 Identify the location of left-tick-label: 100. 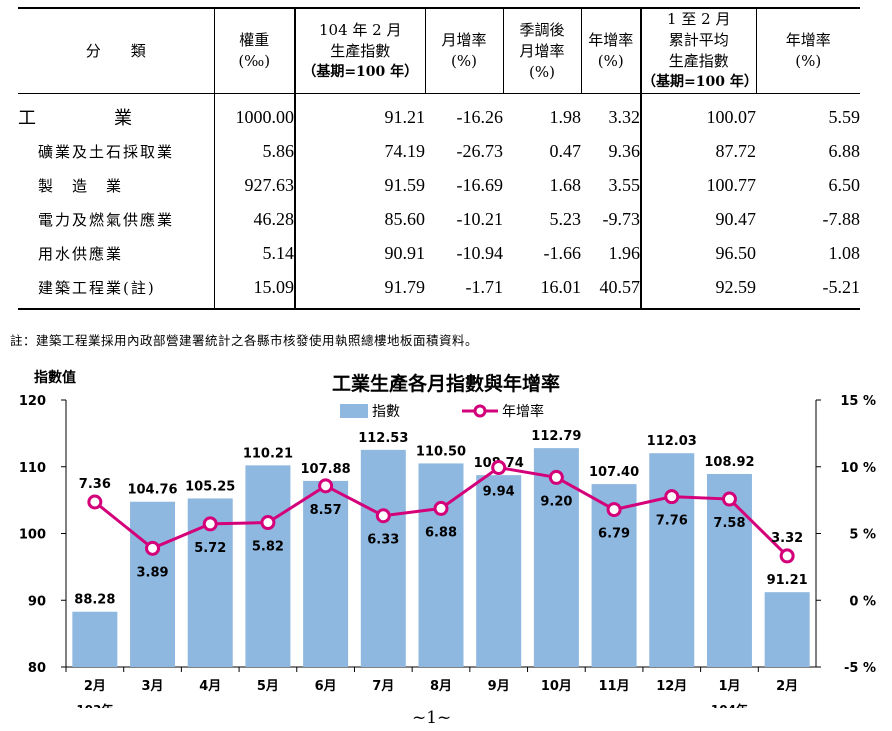
(32, 535).